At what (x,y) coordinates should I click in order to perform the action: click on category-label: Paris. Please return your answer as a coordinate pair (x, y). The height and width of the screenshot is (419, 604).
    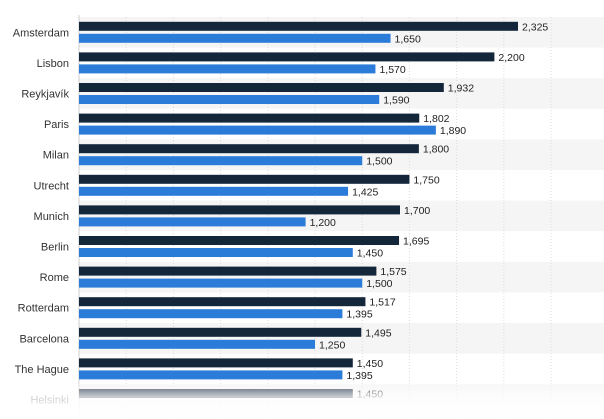
    Looking at the image, I should click on (57, 125).